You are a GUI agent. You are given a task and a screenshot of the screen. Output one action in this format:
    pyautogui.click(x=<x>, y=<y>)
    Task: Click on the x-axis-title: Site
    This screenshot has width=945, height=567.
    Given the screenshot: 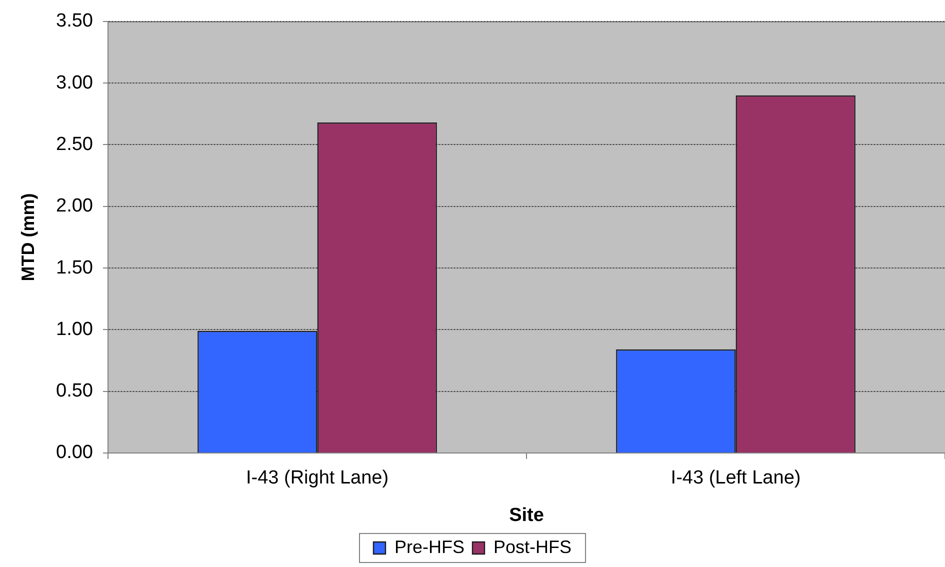 What is the action you would take?
    pyautogui.click(x=526, y=515)
    